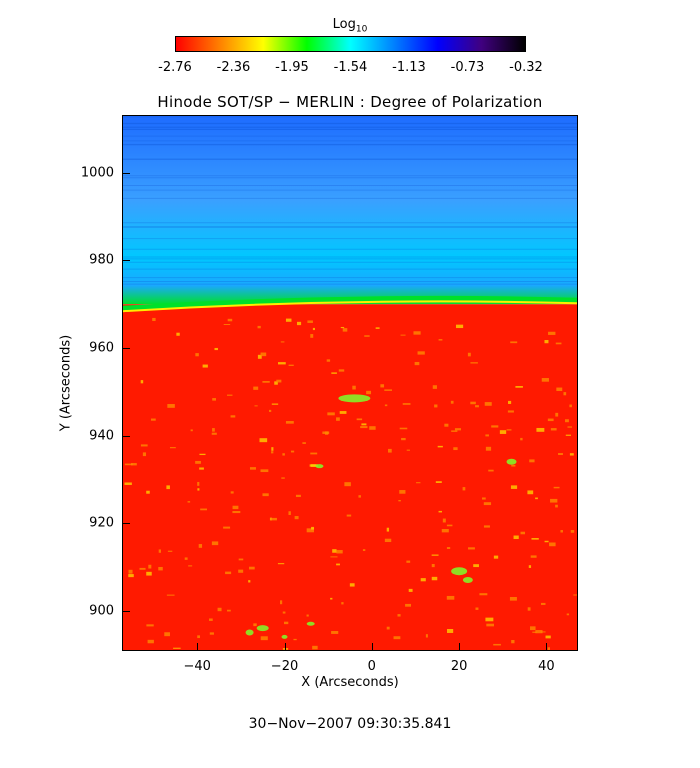 This screenshot has height=768, width=700. I want to click on colorbar, so click(350, 44).